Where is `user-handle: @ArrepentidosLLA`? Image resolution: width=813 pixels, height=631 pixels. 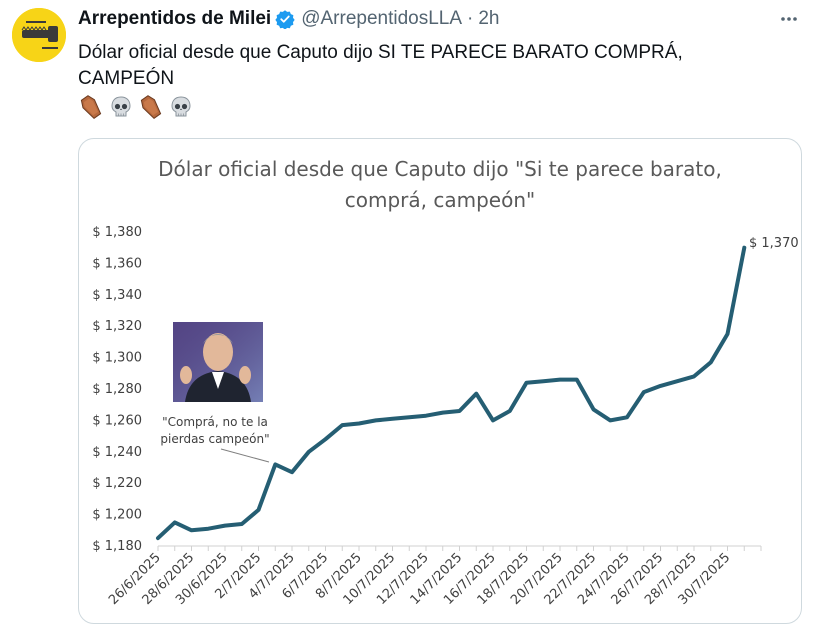 user-handle: @ArrepentidosLLA is located at coordinates (382, 18).